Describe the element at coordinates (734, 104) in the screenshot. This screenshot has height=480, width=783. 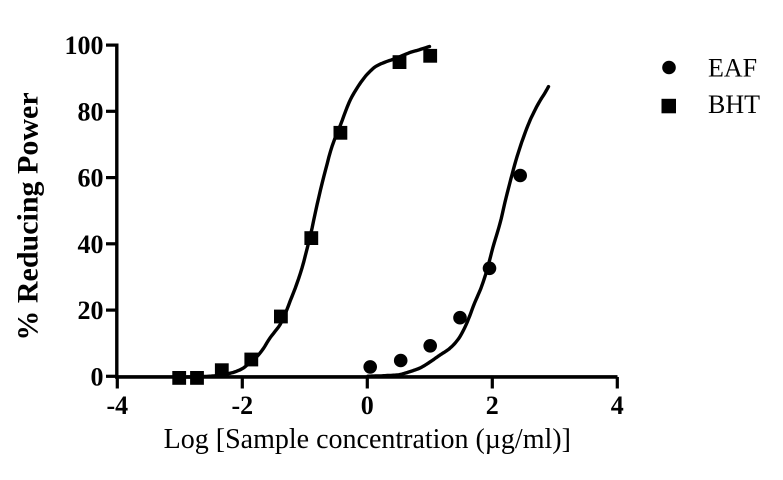
I see `svg-text: BHT` at that location.